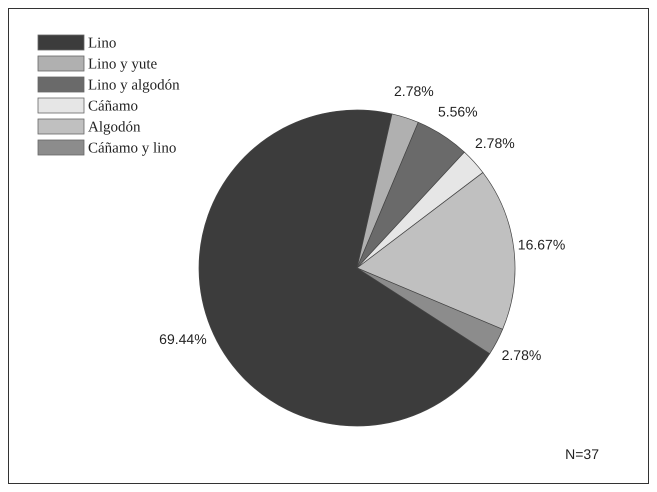 The width and height of the screenshot is (657, 492). I want to click on legend-label: Lino, so click(102, 44).